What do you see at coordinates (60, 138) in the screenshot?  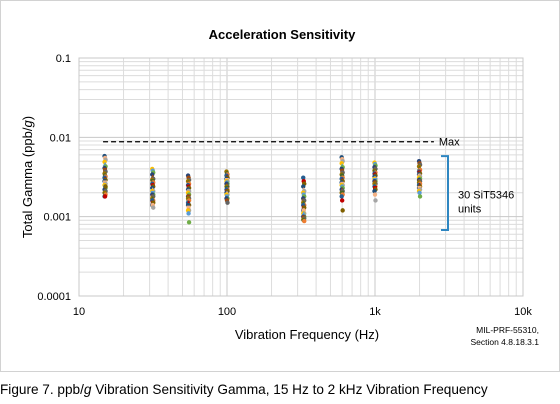 I see `y-tick-label: 0.01` at bounding box center [60, 138].